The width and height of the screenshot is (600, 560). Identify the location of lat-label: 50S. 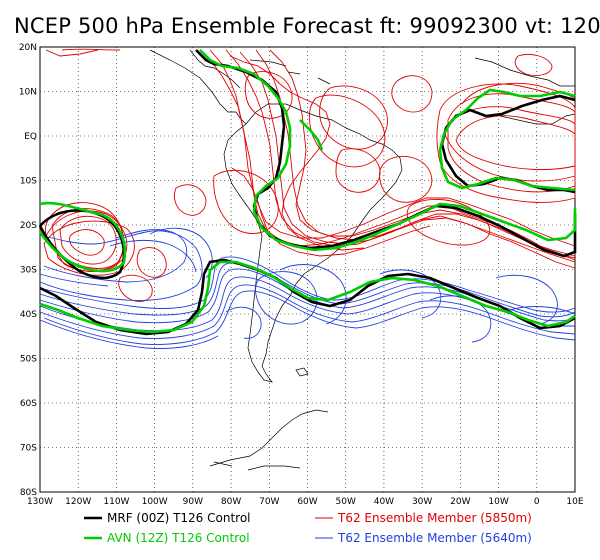
(28, 360).